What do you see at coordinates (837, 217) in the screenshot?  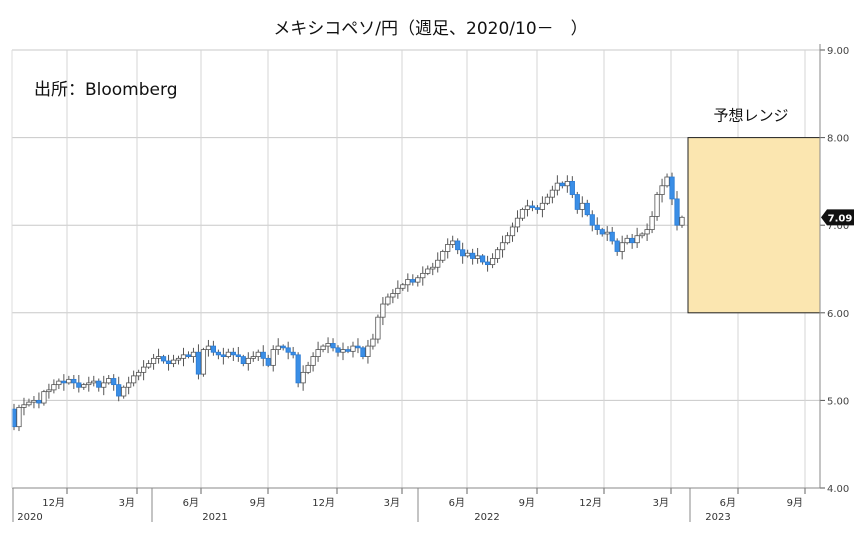 I see `last-price-marker` at bounding box center [837, 217].